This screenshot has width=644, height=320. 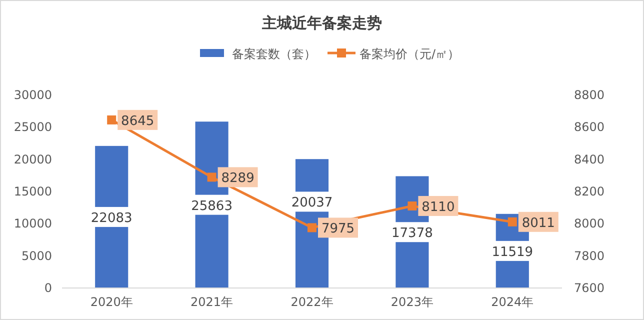 I want to click on y2-tick-label: 7800, so click(x=589, y=255).